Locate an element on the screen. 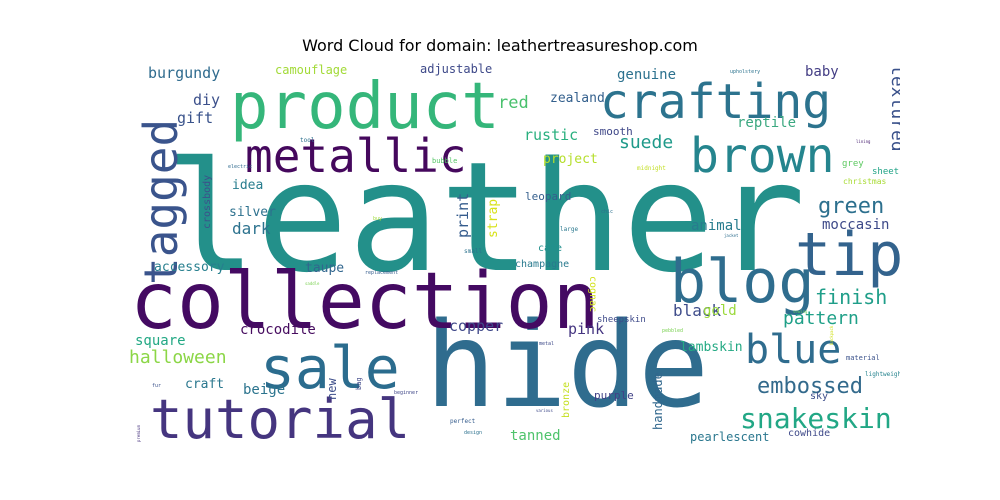 The height and width of the screenshot is (500, 1000). word-black: black is located at coordinates (697, 310).